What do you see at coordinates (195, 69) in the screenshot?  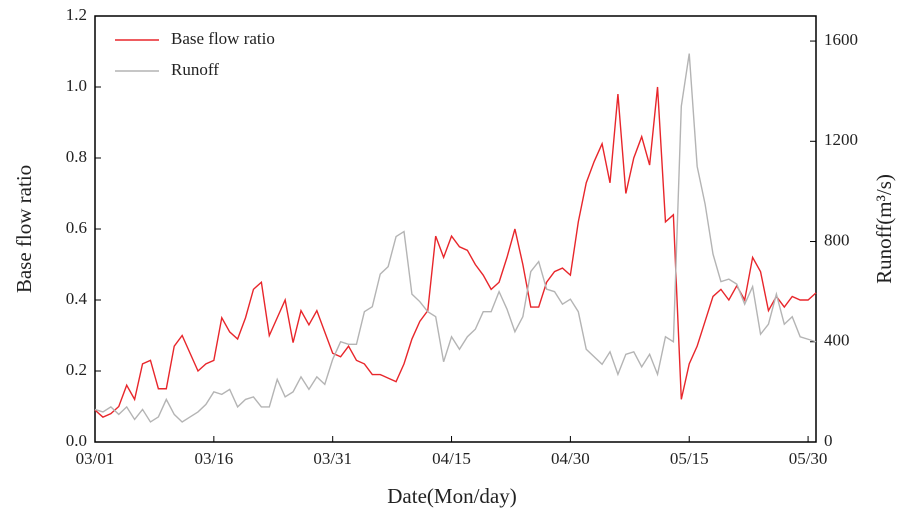 I see `legend-label: Runoff` at bounding box center [195, 69].